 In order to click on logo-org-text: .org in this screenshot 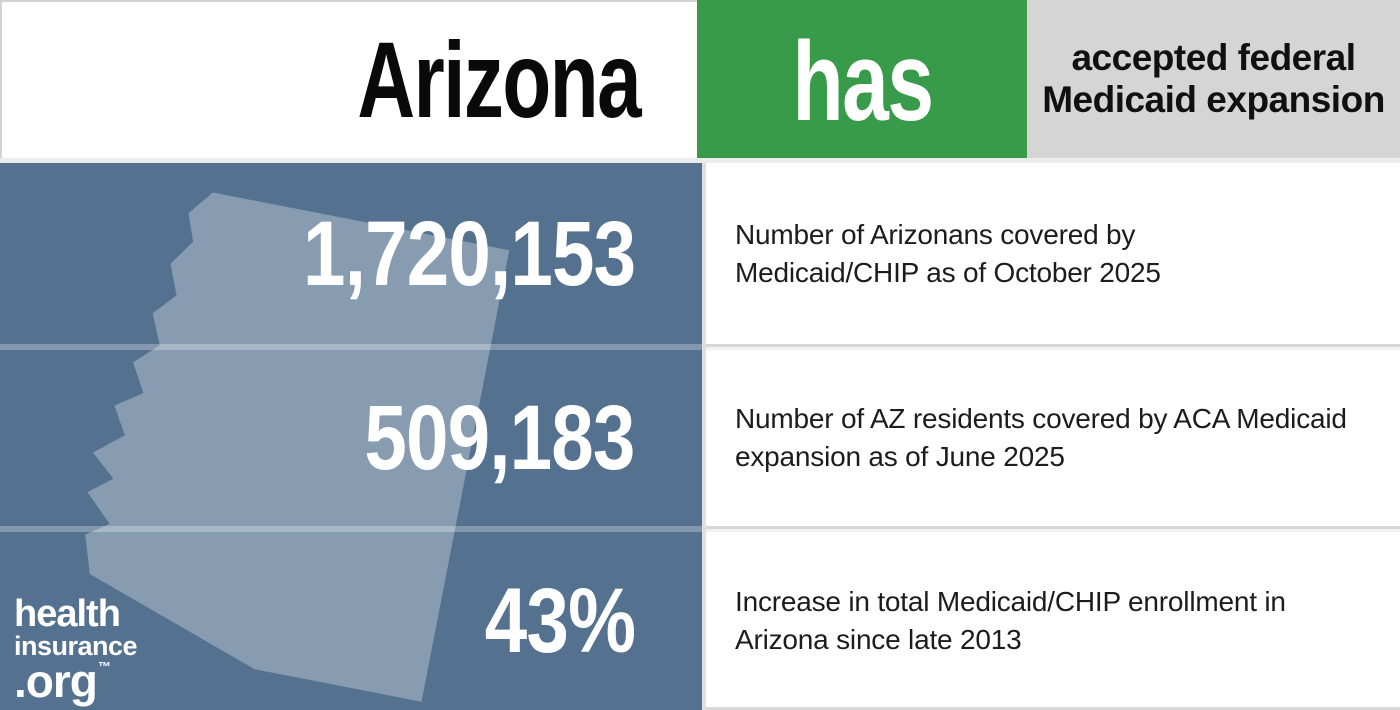, I will do `click(56, 680)`.